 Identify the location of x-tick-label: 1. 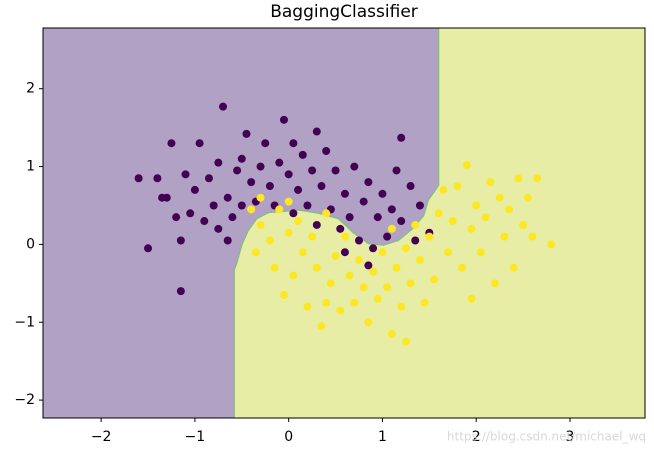
(382, 437).